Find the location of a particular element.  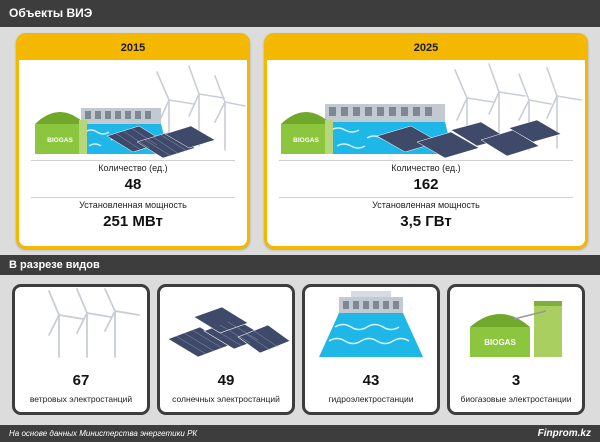

brand-link: Finprom.kz is located at coordinates (564, 433).